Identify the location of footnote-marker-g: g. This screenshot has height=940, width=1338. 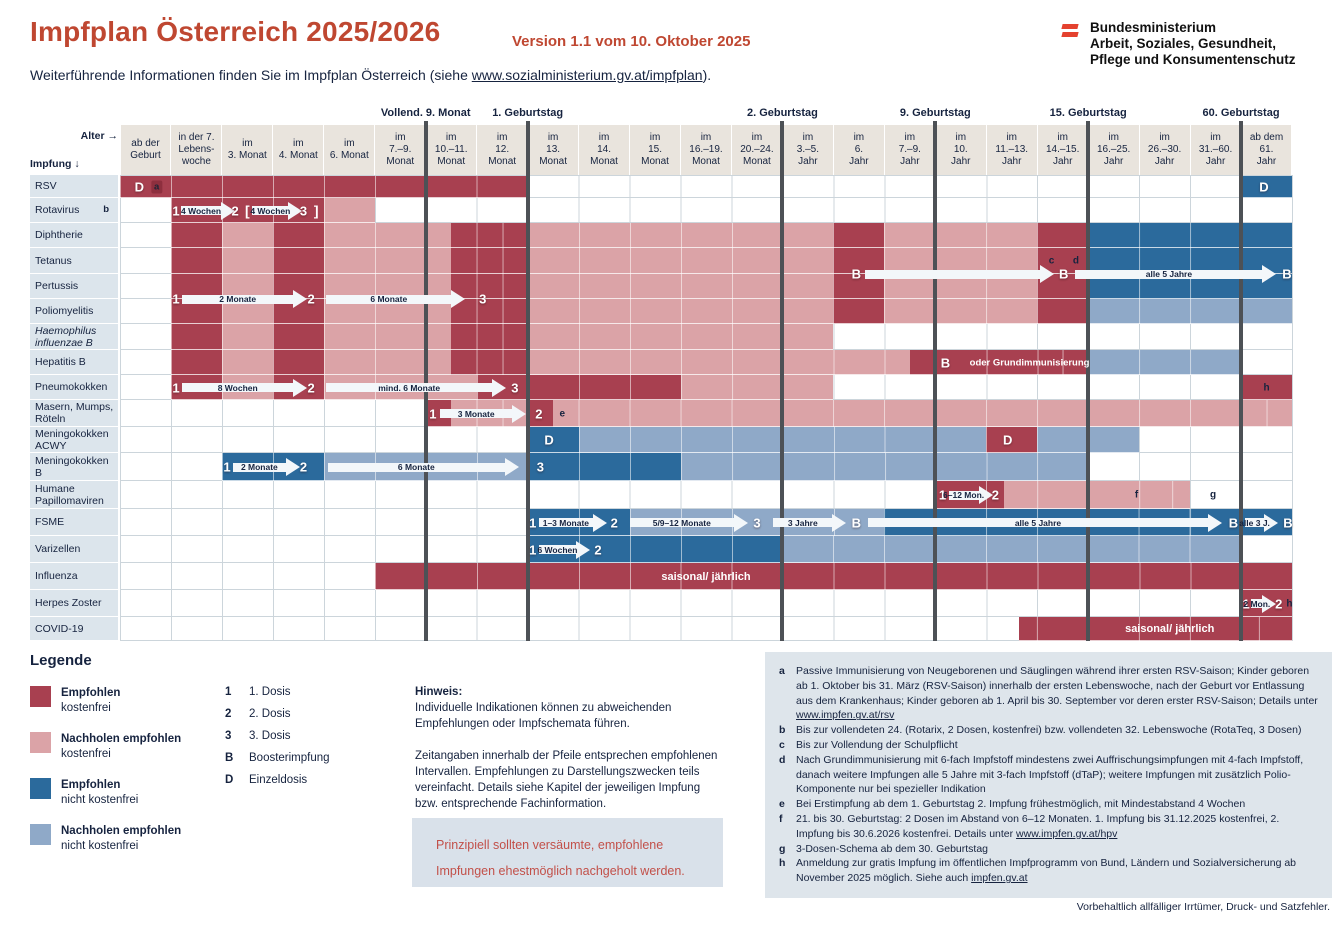
(1213, 495).